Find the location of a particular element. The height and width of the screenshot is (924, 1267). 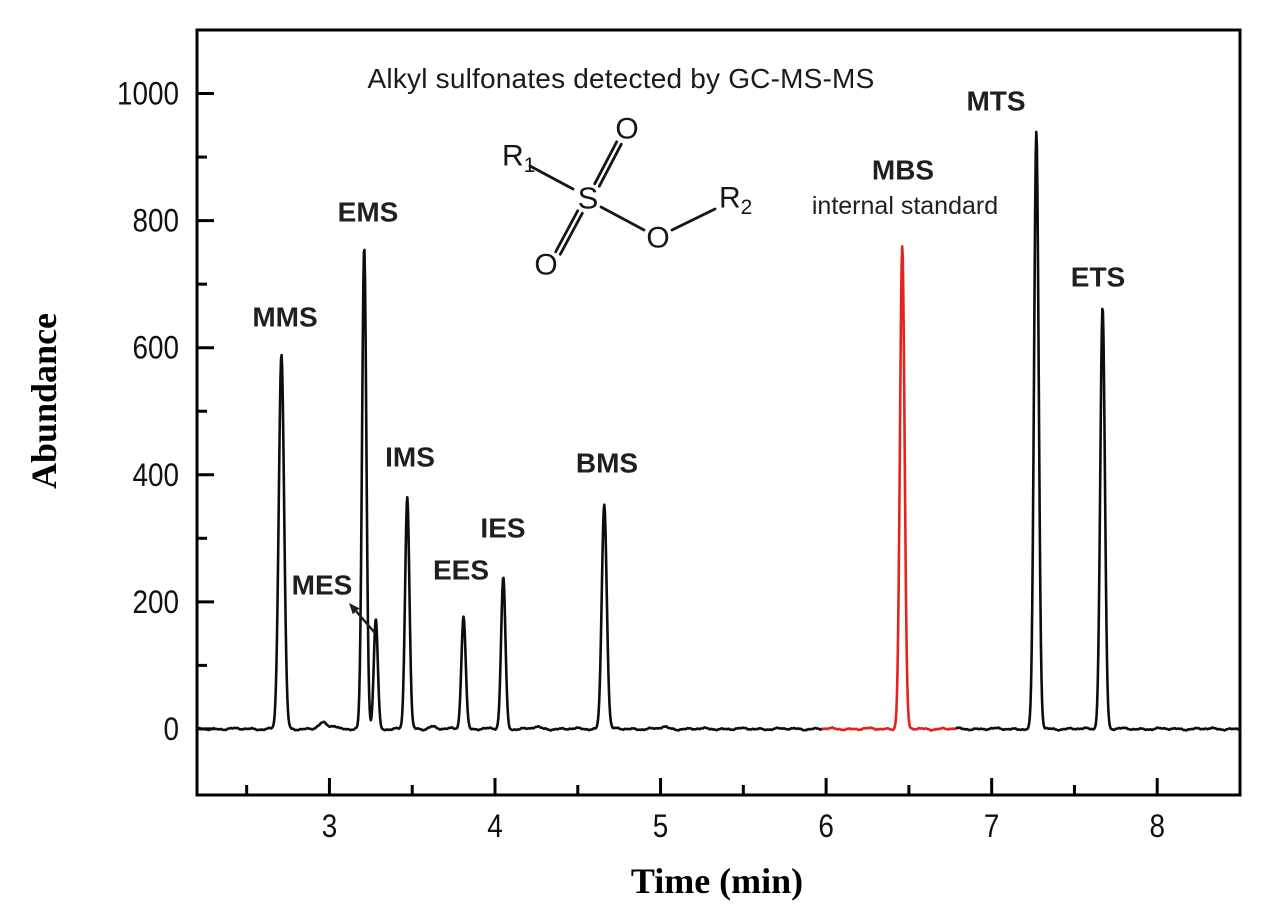

peak-sublabel-mbs: internal standard is located at coordinates (905, 206).